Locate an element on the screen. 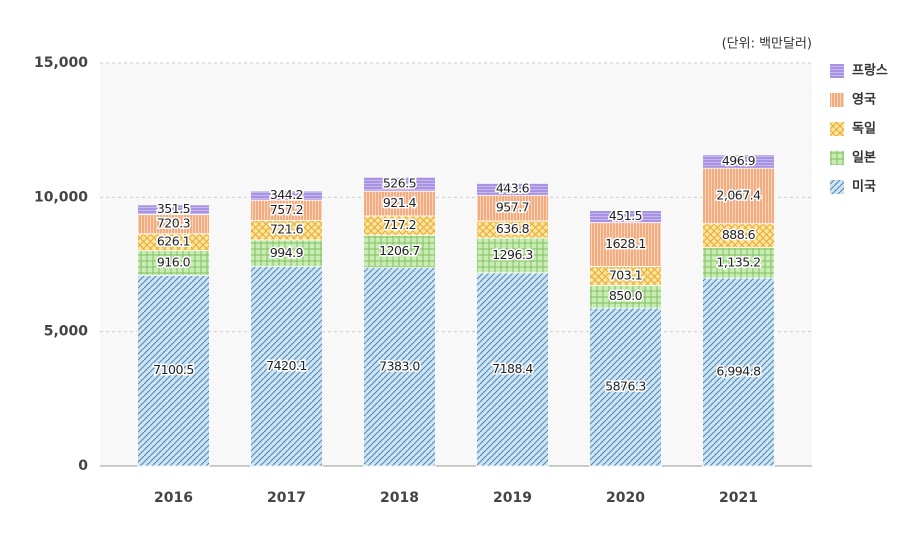 This screenshot has width=902, height=536. x-tick-label: 2021 is located at coordinates (738, 498).